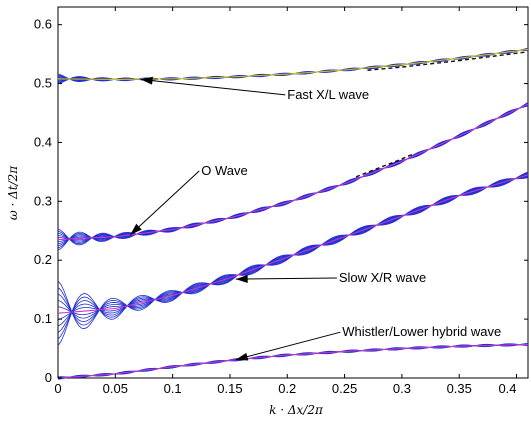 This screenshot has height=421, width=531. Describe the element at coordinates (173, 388) in the screenshot. I see `x-tick-label: 0.1` at that location.